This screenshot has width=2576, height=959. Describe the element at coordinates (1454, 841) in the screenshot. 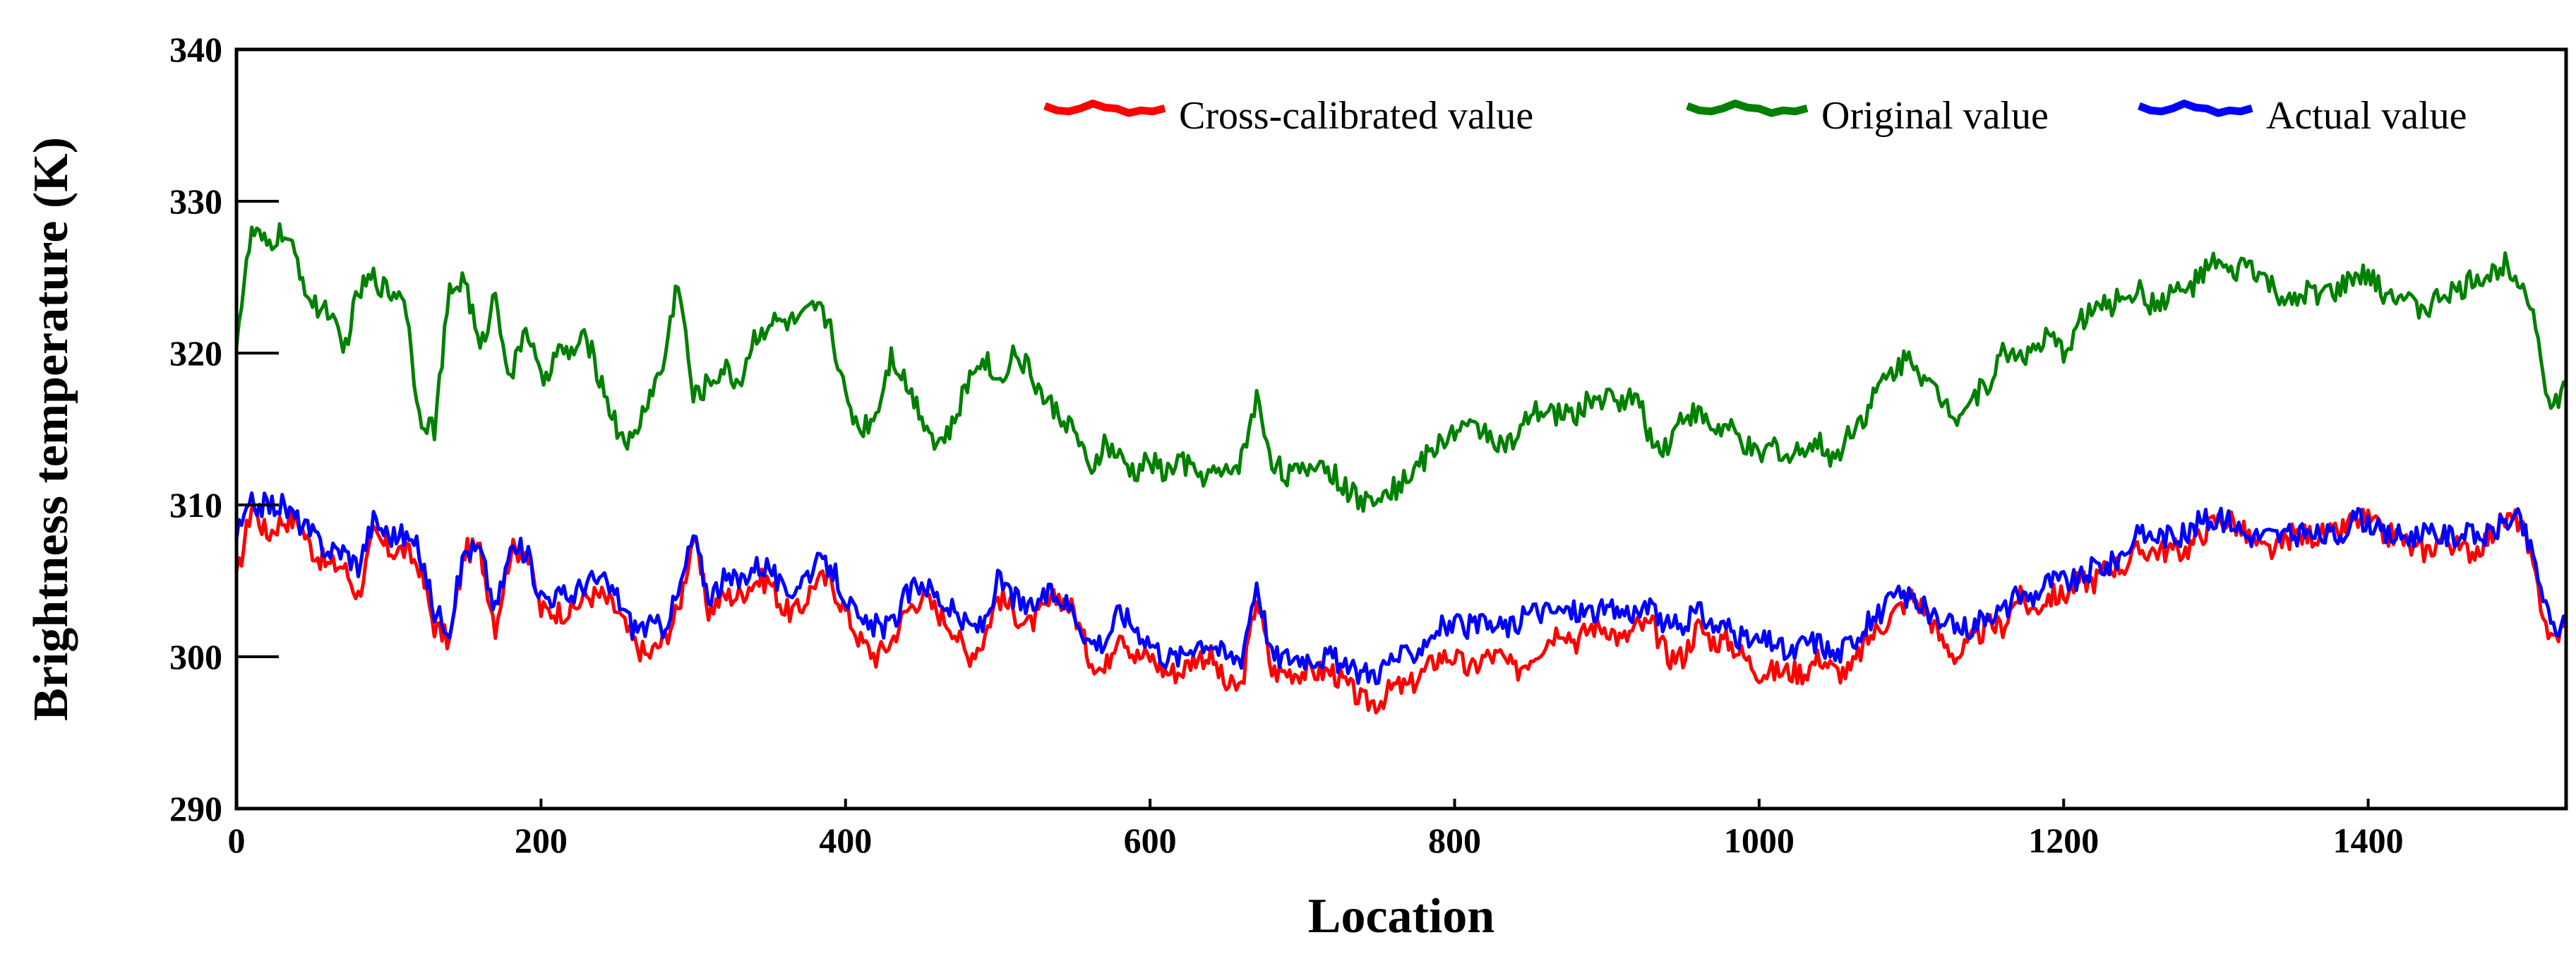

I see `x-tick-label: 800` at that location.